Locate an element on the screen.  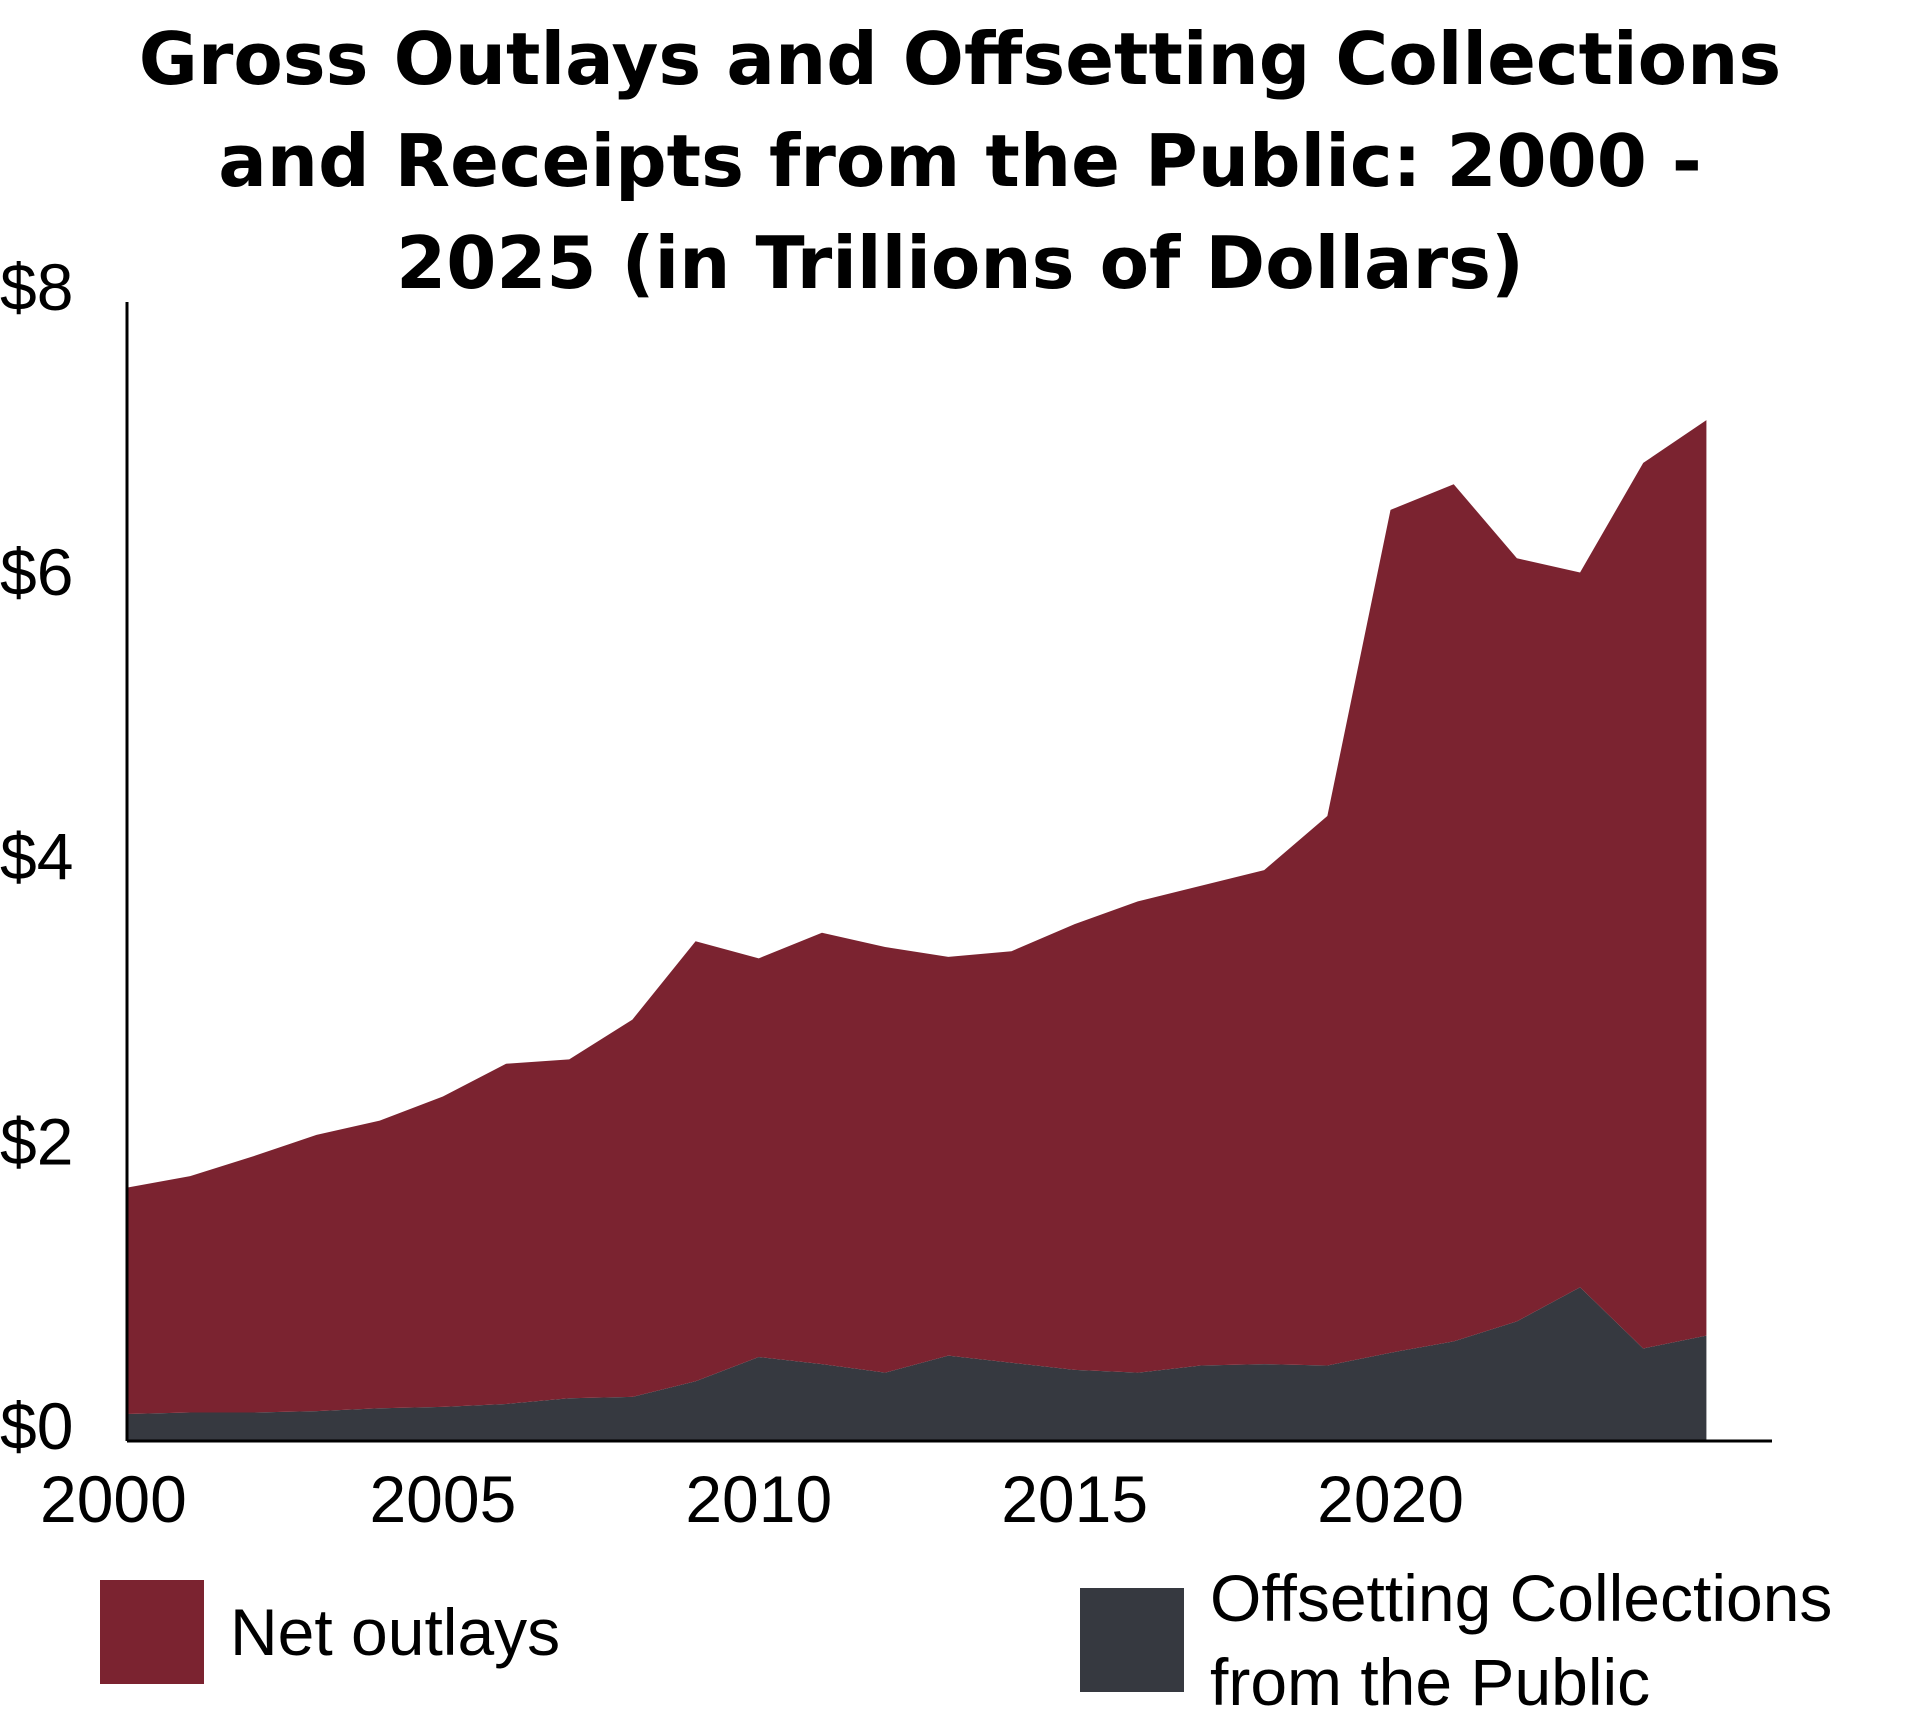
legend-swatch-offsetting-collections is located at coordinates (1132, 1640).